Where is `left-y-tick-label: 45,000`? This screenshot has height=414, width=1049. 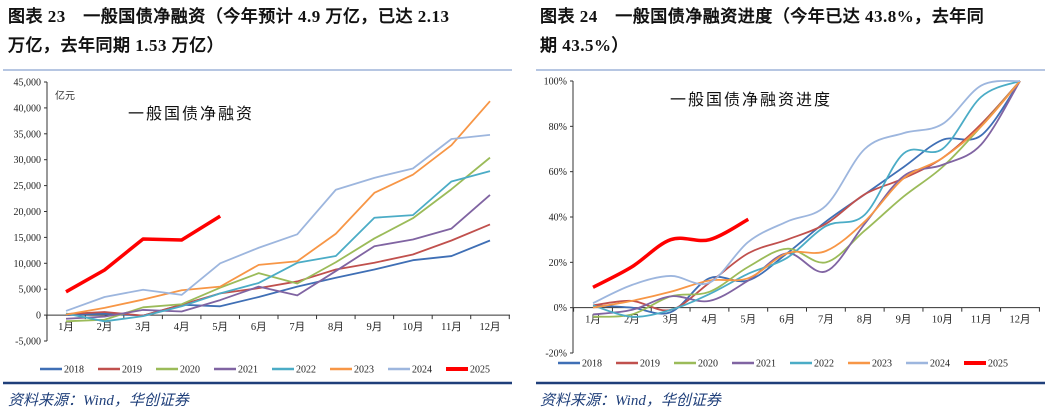
left-y-tick-label: 45,000 is located at coordinates (28, 83).